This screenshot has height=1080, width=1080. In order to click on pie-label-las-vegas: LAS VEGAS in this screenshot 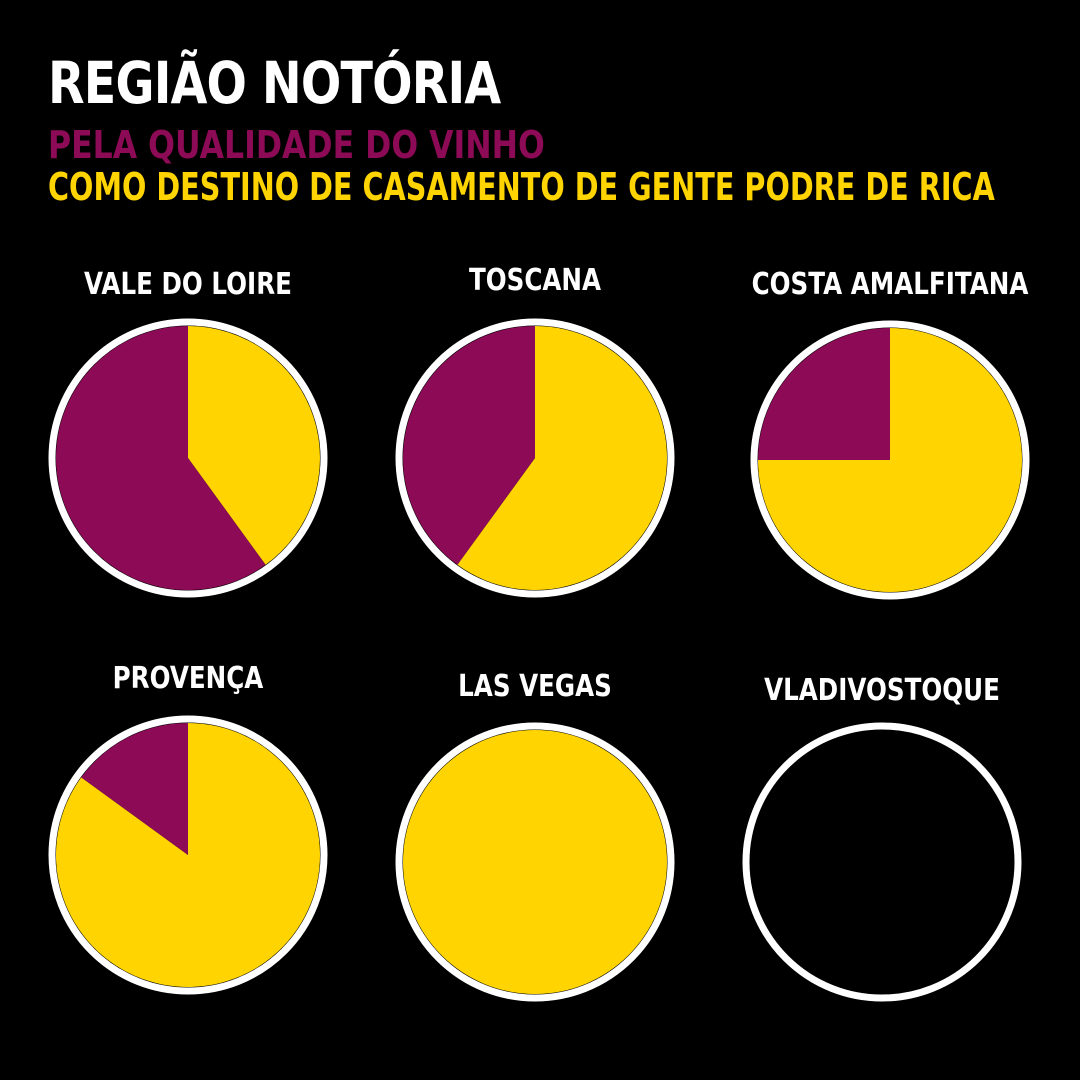, I will do `click(535, 687)`.